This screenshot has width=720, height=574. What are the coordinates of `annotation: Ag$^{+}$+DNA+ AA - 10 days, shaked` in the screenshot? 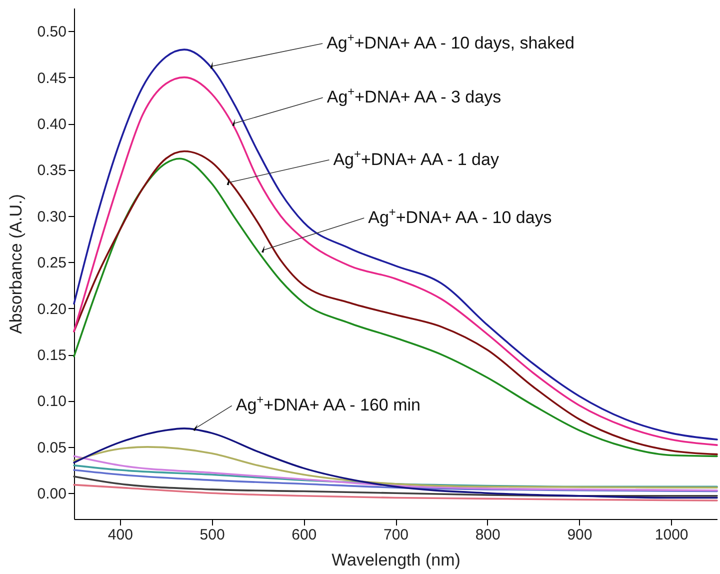 It's located at (450, 41).